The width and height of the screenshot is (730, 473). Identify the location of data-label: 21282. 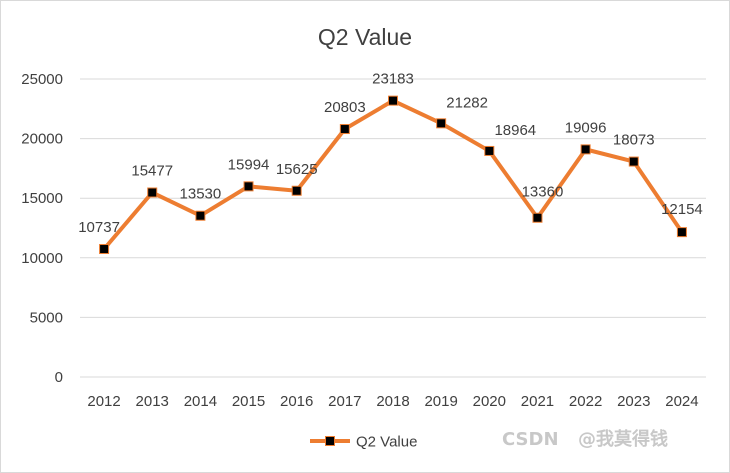
(467, 102).